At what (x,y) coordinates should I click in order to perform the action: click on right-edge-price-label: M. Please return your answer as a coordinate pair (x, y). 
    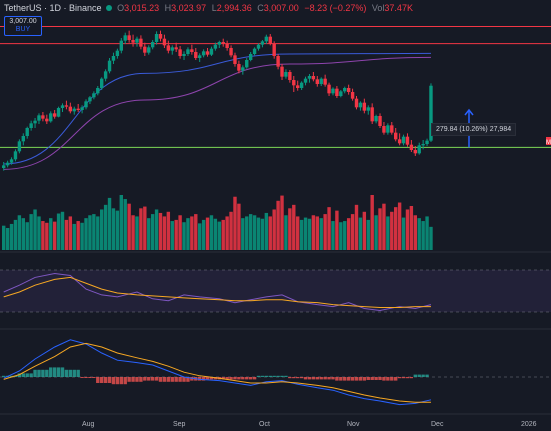
    Looking at the image, I should click on (548, 143).